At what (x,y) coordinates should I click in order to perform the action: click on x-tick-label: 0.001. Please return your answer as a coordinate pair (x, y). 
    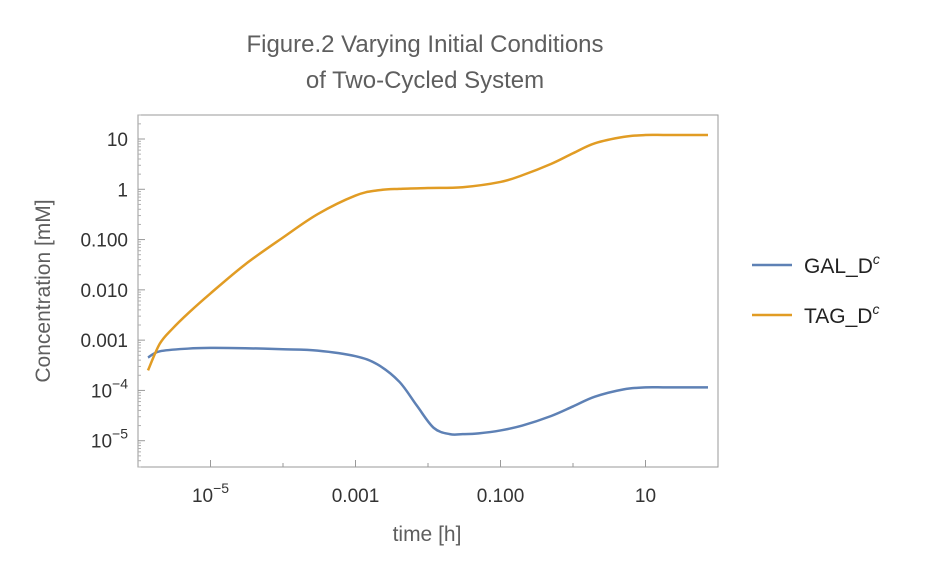
    Looking at the image, I should click on (356, 496).